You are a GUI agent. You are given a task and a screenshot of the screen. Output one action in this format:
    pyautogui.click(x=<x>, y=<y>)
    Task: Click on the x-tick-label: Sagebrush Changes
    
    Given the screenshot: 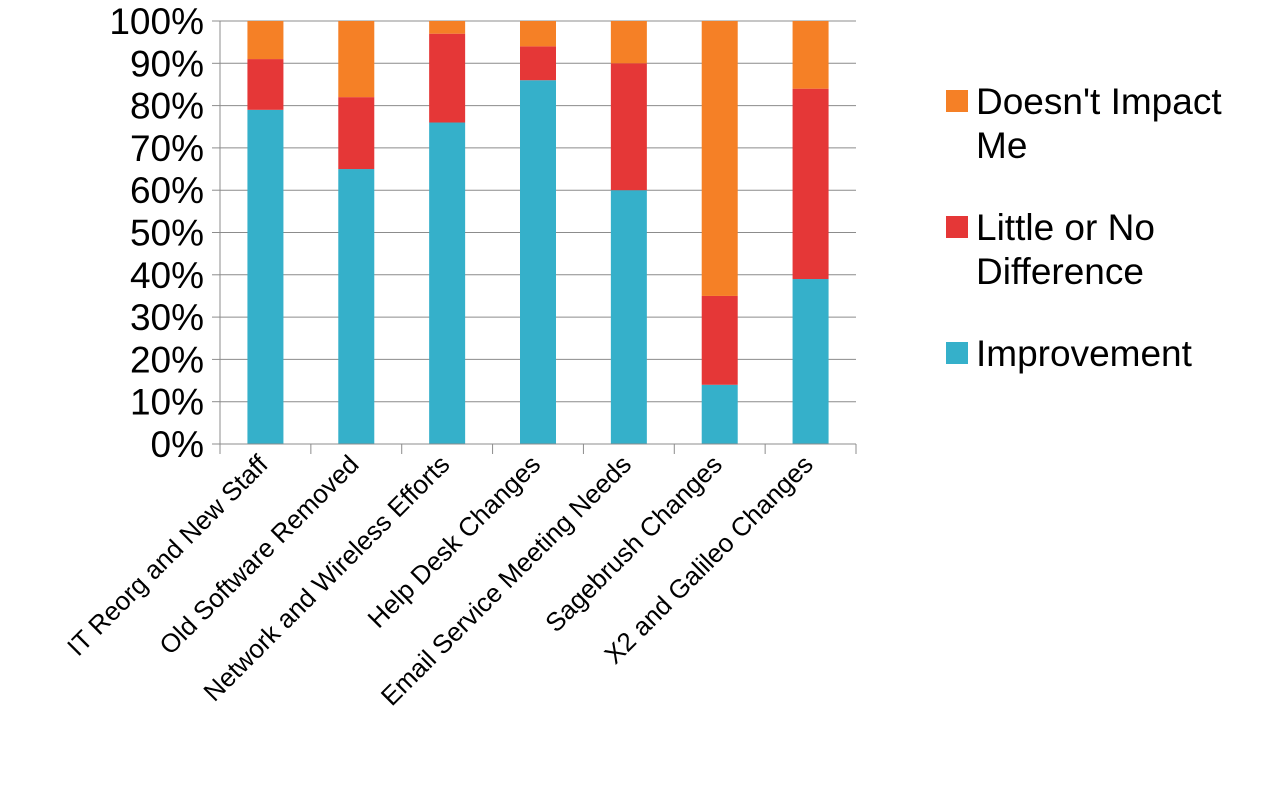 What is the action you would take?
    pyautogui.click(x=633, y=543)
    